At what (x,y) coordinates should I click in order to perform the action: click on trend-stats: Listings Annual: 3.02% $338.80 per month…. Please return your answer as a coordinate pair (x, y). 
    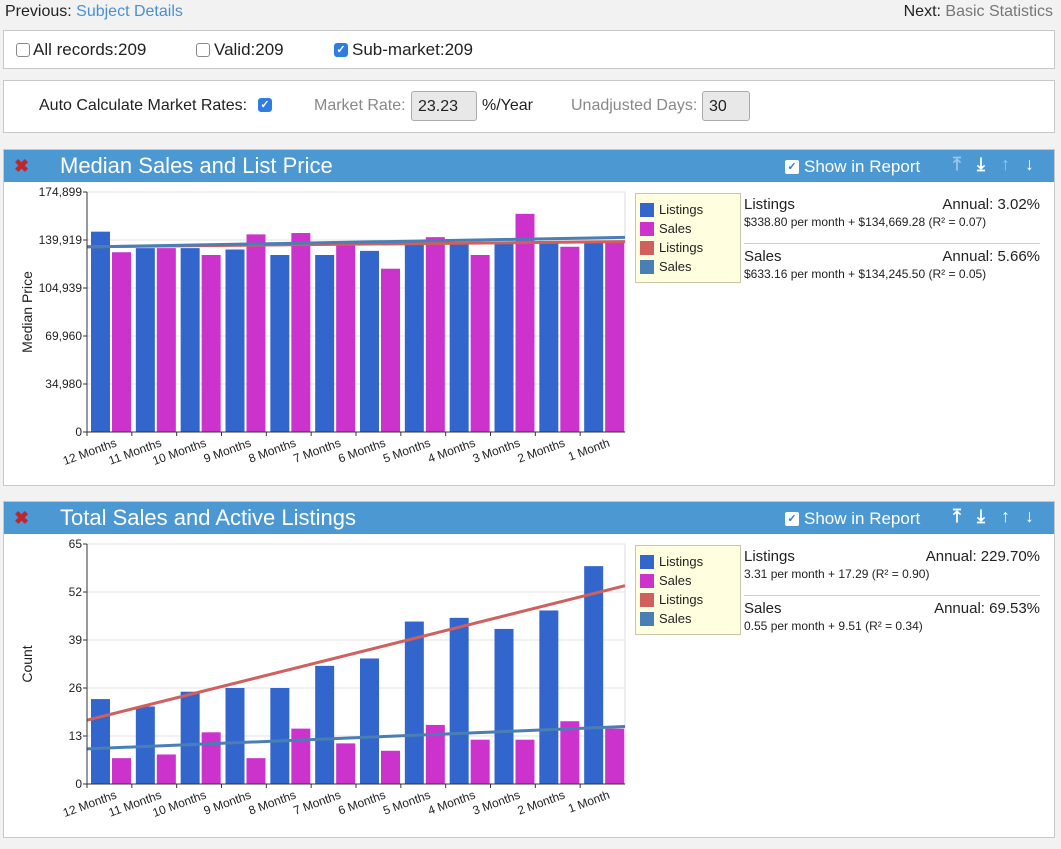
    Looking at the image, I should click on (892, 243).